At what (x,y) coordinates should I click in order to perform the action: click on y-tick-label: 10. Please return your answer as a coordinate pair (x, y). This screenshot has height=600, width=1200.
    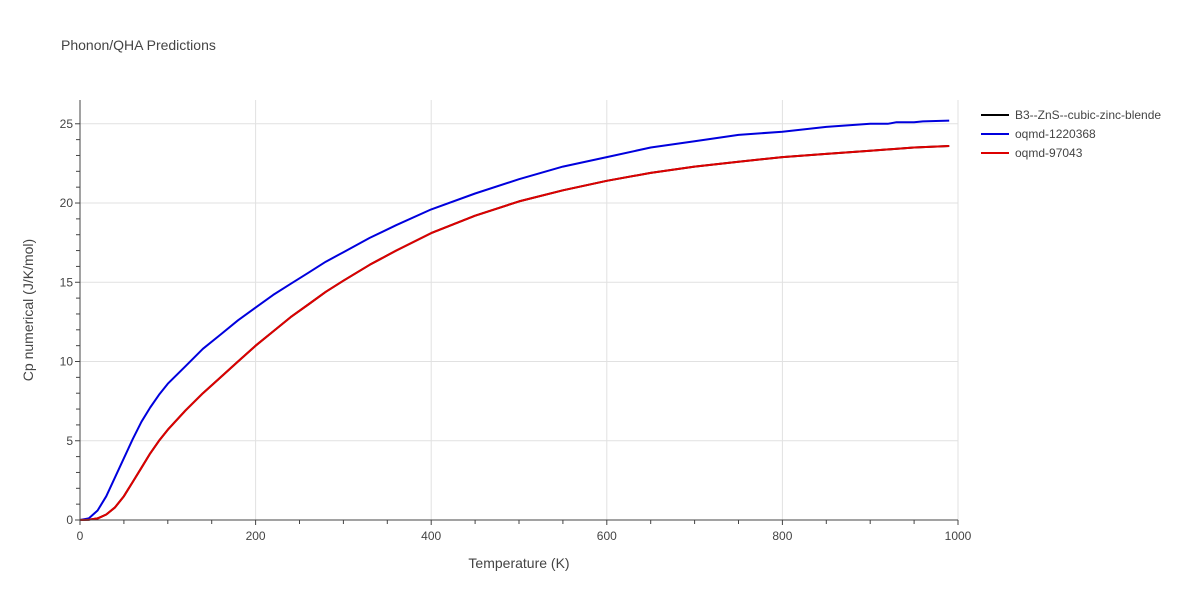
    Looking at the image, I should click on (67, 362).